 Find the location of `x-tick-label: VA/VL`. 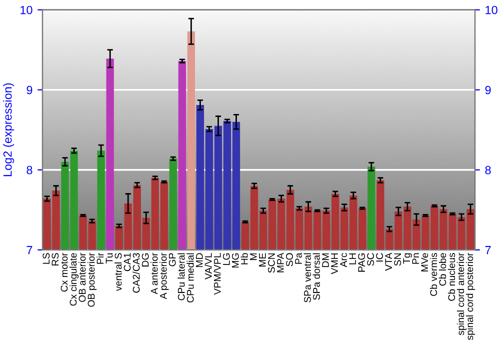

x-tick-label: VA/VL is located at coordinates (208, 266).